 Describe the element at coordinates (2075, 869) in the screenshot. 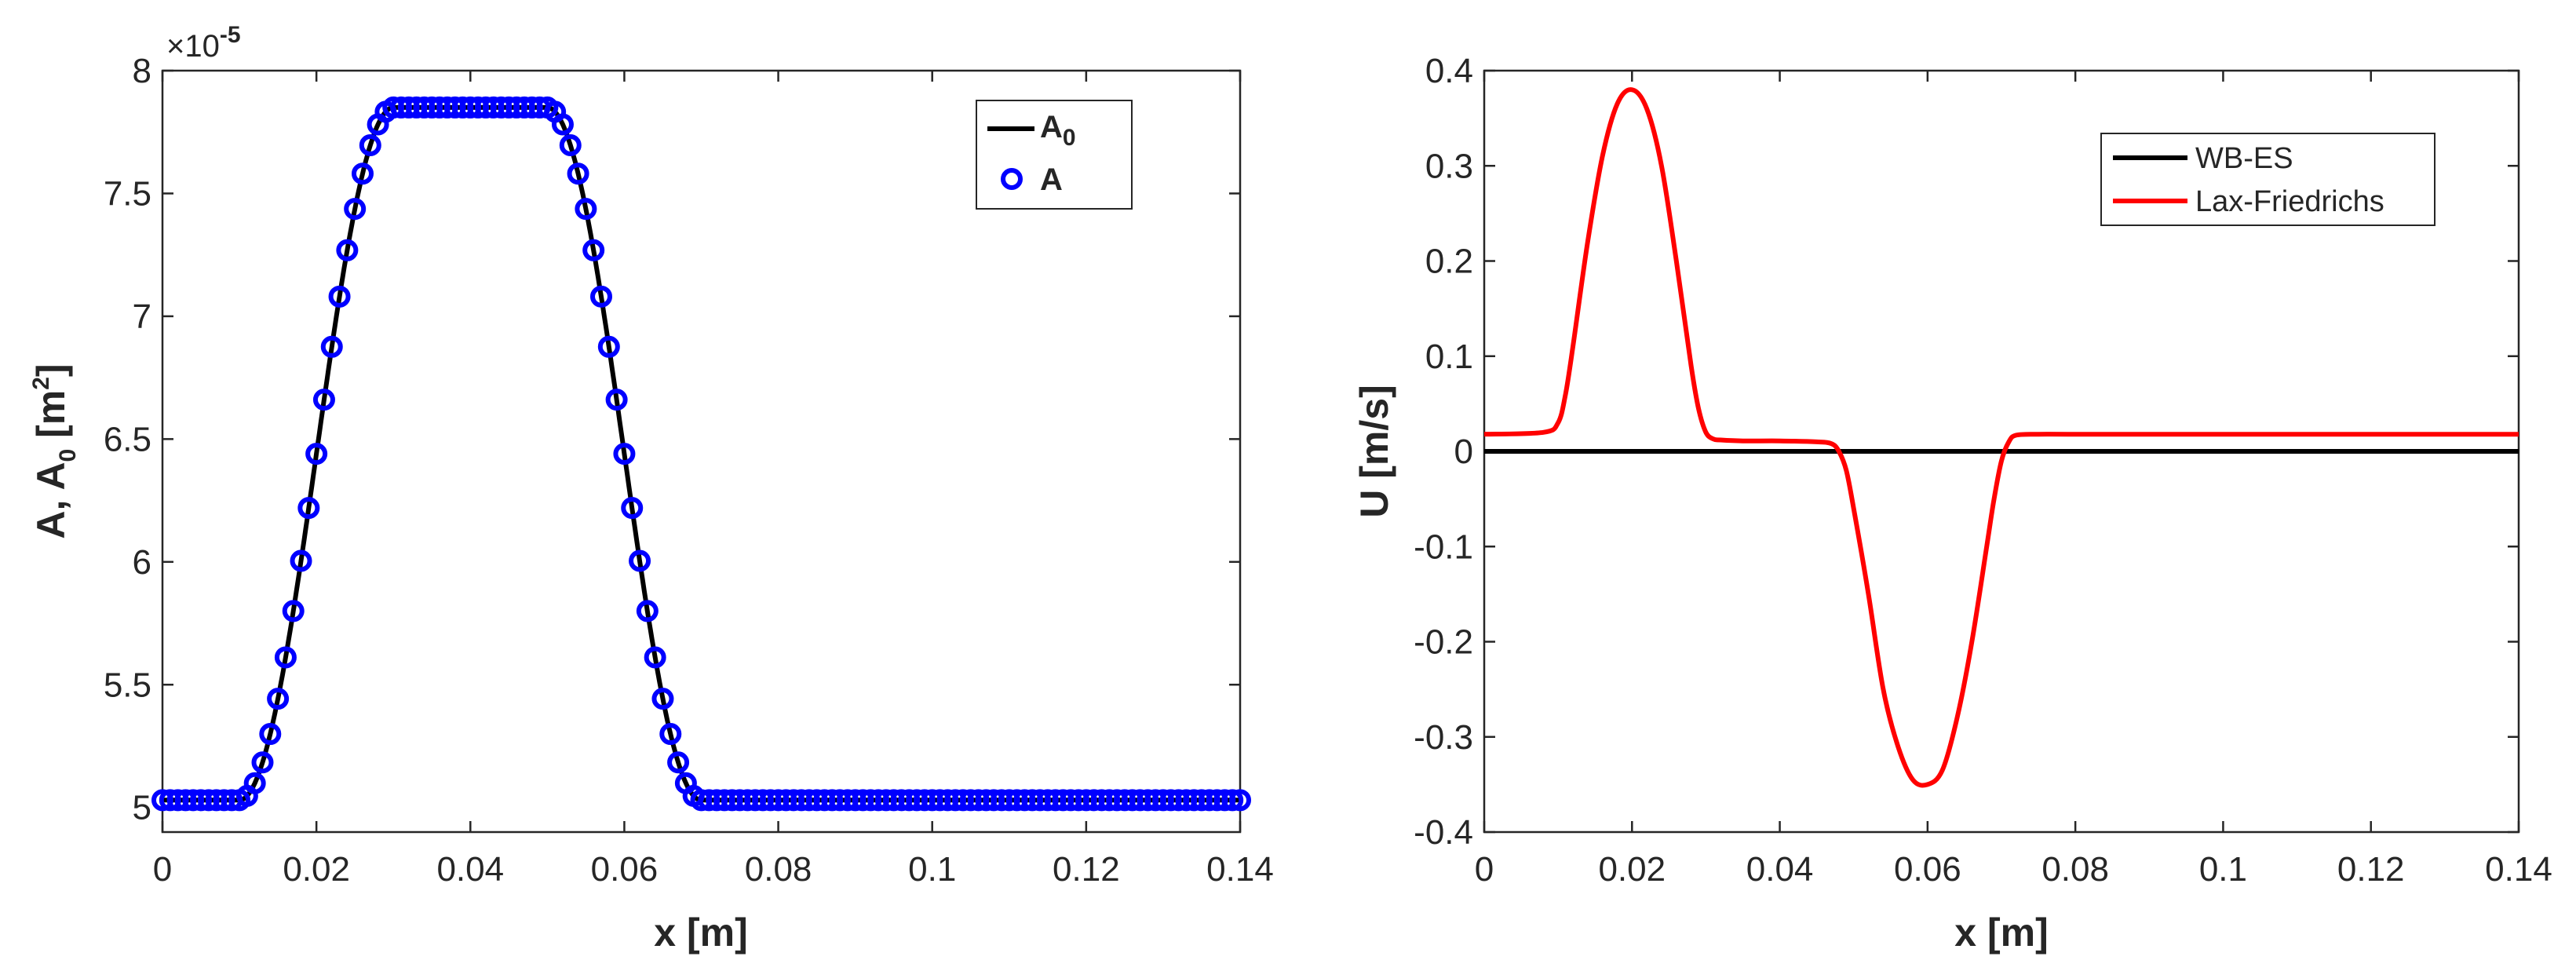

I see `right-x-tick-label: 0.08` at that location.